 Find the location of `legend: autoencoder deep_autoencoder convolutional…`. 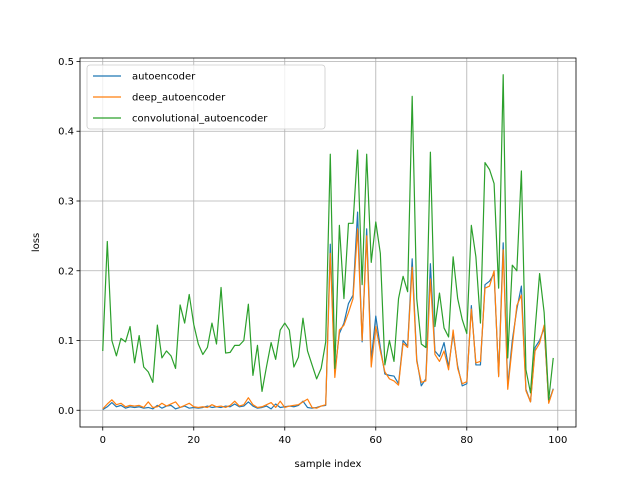

legend: autoencoder deep_autoencoder convolutional… is located at coordinates (206, 97).